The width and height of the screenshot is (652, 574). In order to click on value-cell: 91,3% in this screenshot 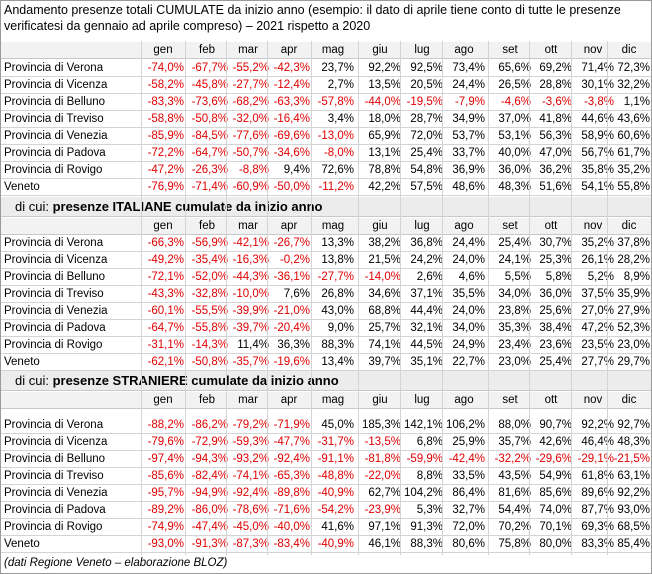, I will do `click(426, 527)`.